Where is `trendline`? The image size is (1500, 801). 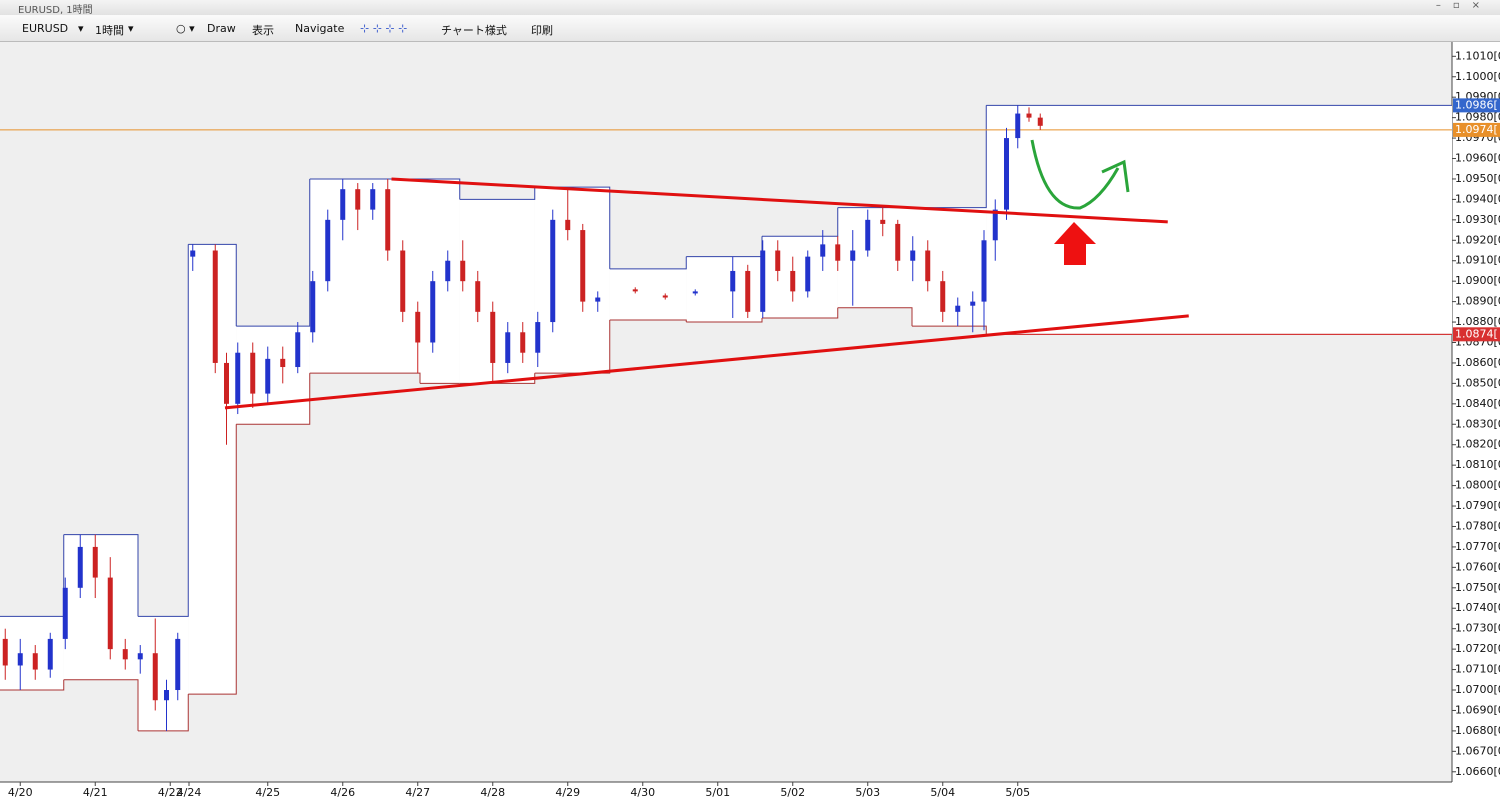
trendline is located at coordinates (779, 200).